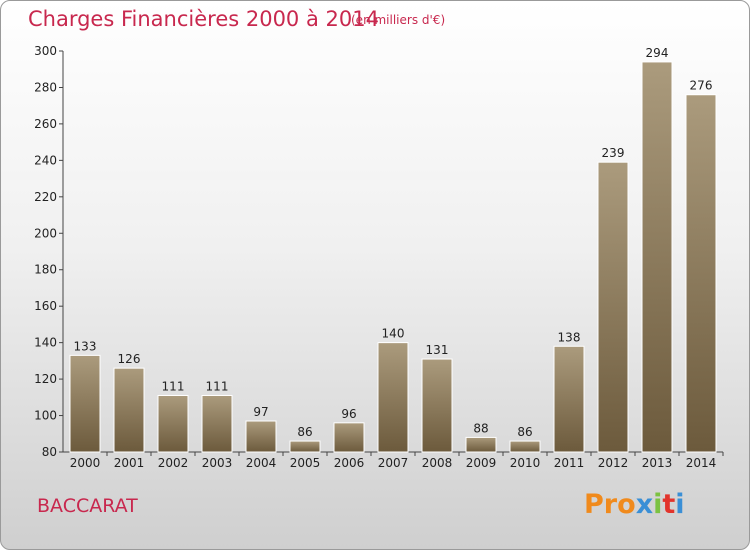 This screenshot has height=550, width=750. What do you see at coordinates (437, 463) in the screenshot?
I see `x-tick-label: 2008` at bounding box center [437, 463].